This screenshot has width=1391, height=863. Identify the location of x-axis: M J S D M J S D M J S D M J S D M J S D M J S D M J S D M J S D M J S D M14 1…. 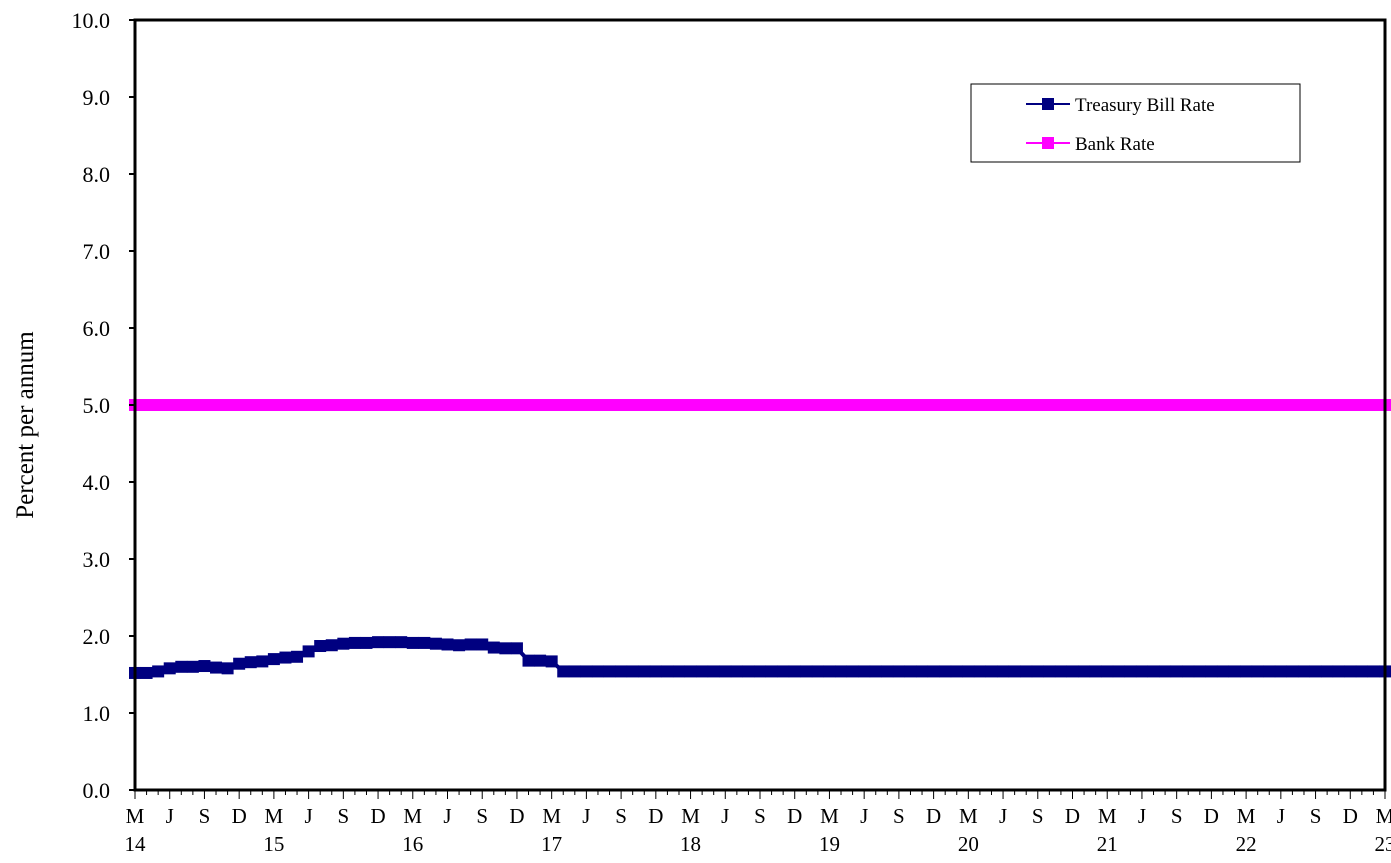
(758, 823).